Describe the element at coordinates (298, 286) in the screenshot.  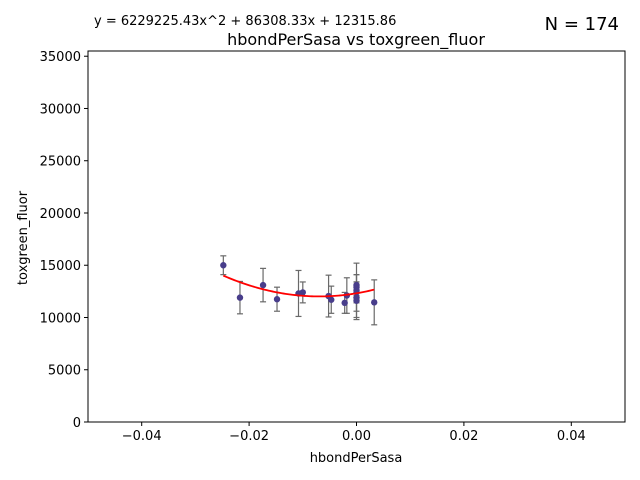
I see `fit-curve` at that location.